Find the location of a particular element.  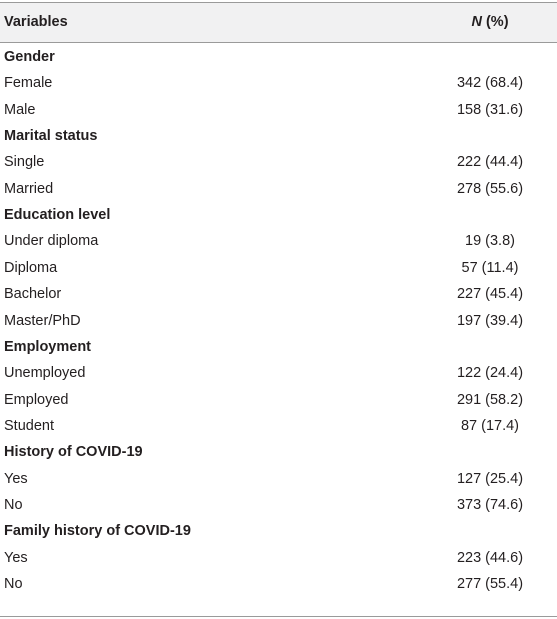

row-value: 227 (45.4) is located at coordinates (490, 294).